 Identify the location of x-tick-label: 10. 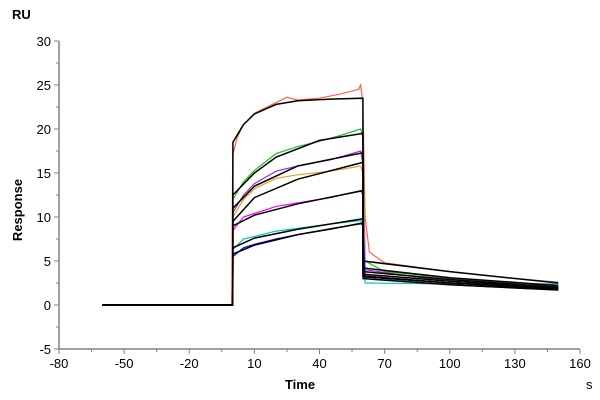
(254, 363).